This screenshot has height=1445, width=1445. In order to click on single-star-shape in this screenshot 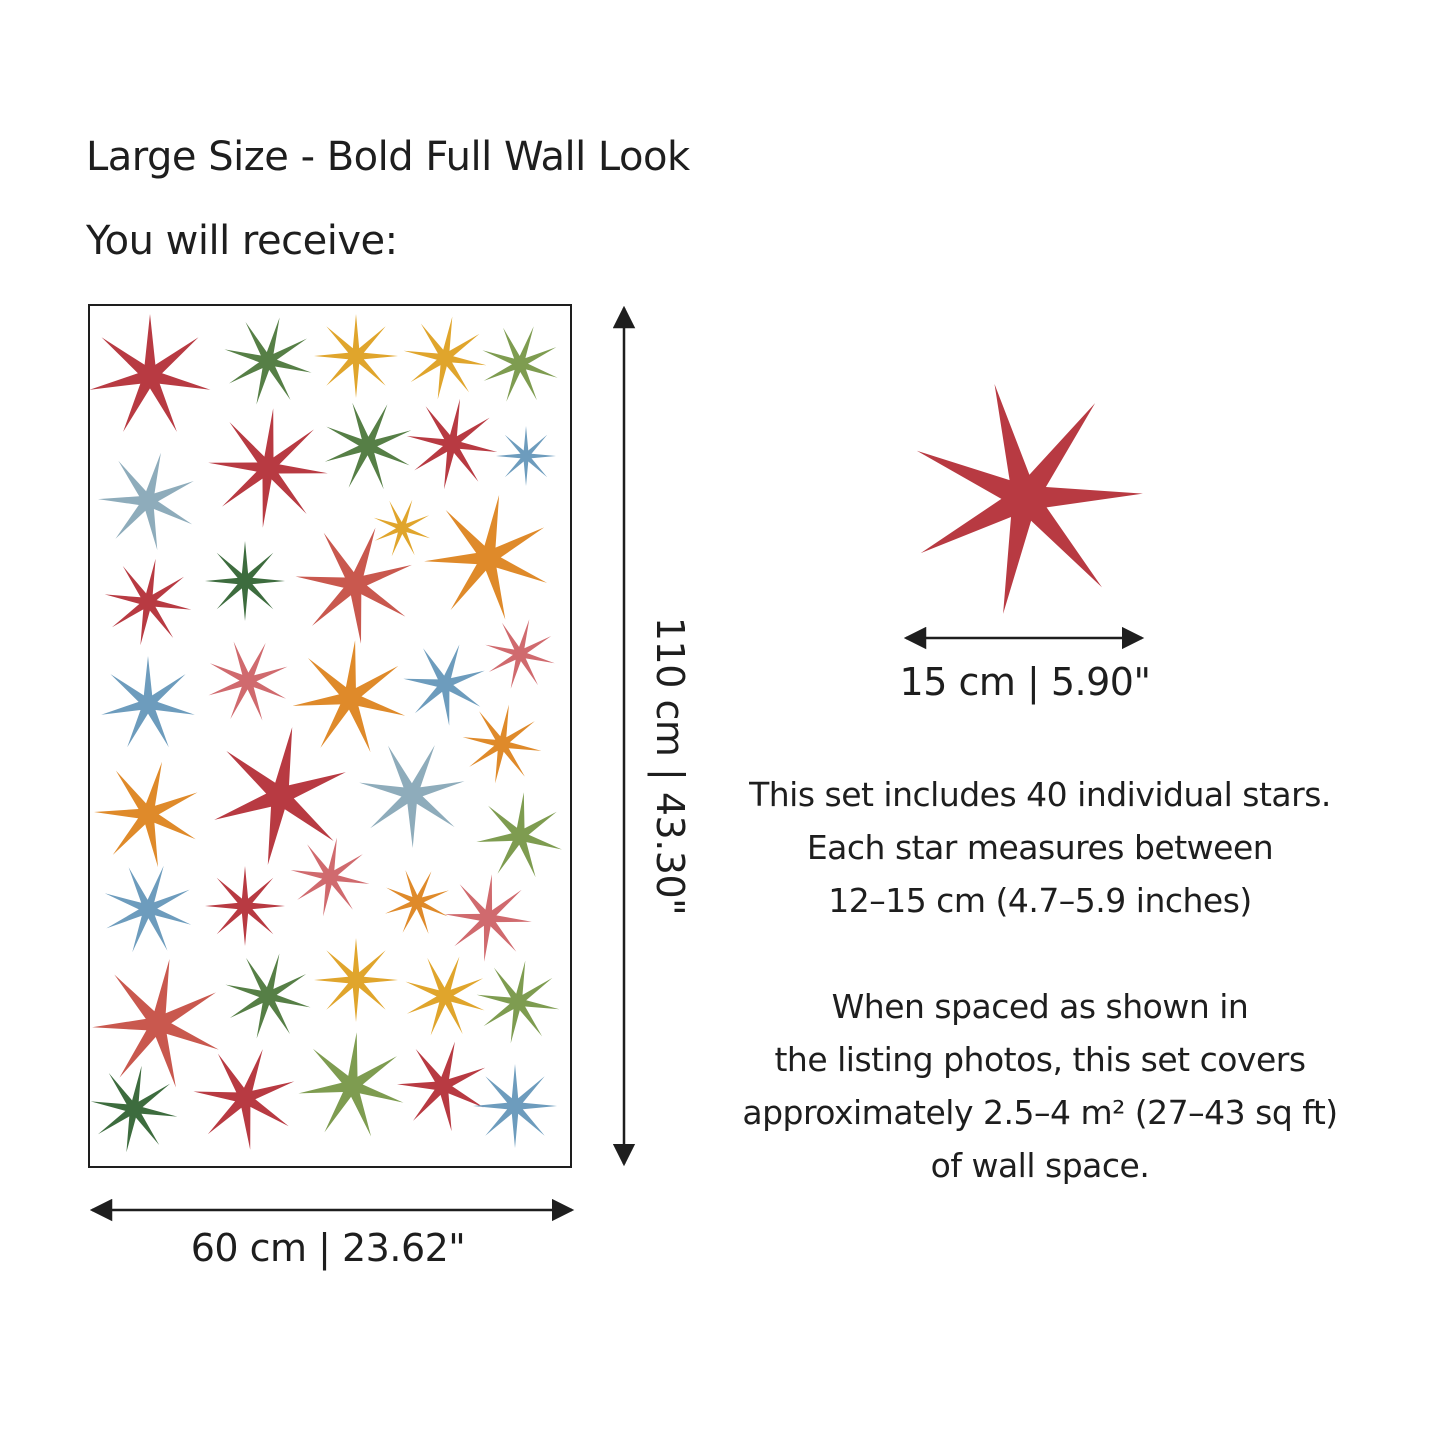, I will do `click(1029, 499)`.